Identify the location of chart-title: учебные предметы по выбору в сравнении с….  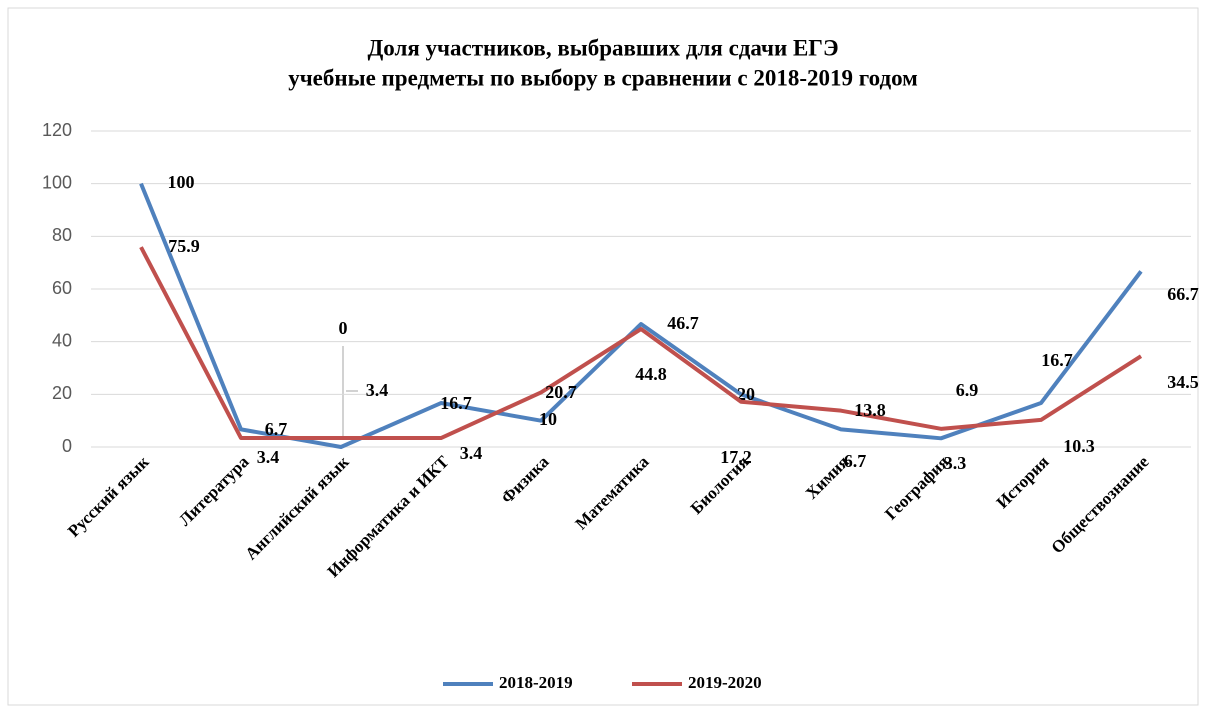
(603, 77).